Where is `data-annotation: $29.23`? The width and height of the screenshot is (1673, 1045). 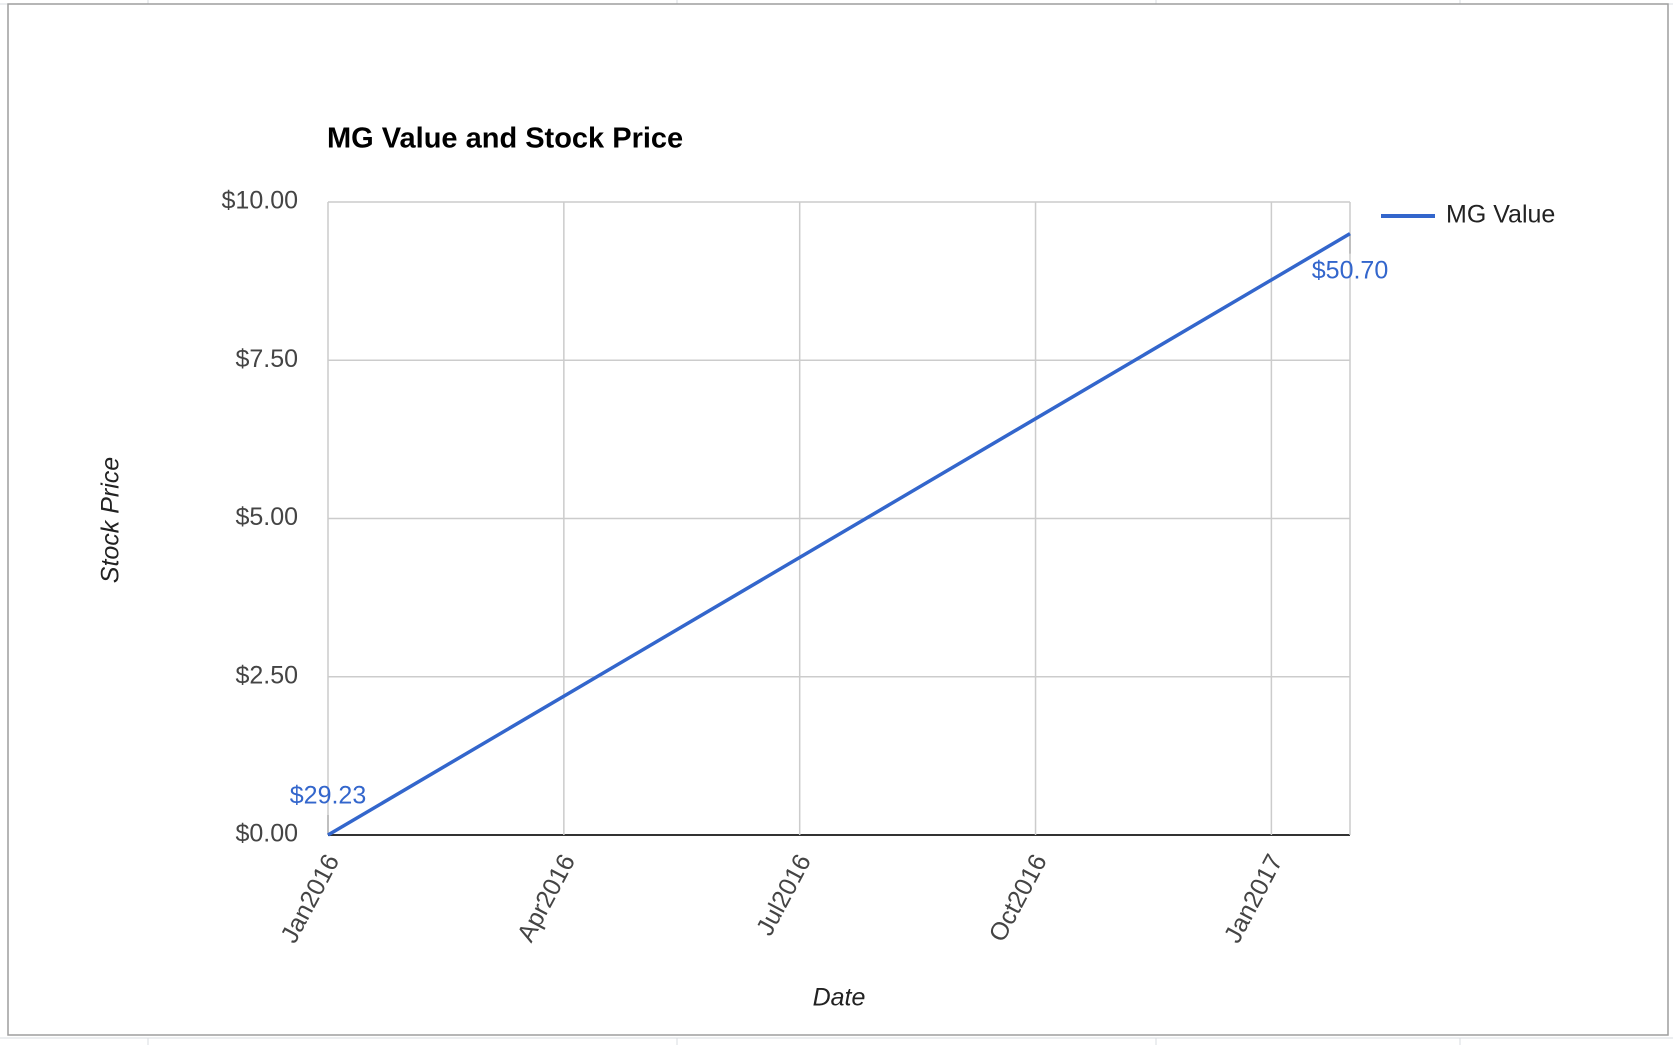 data-annotation: $29.23 is located at coordinates (328, 796).